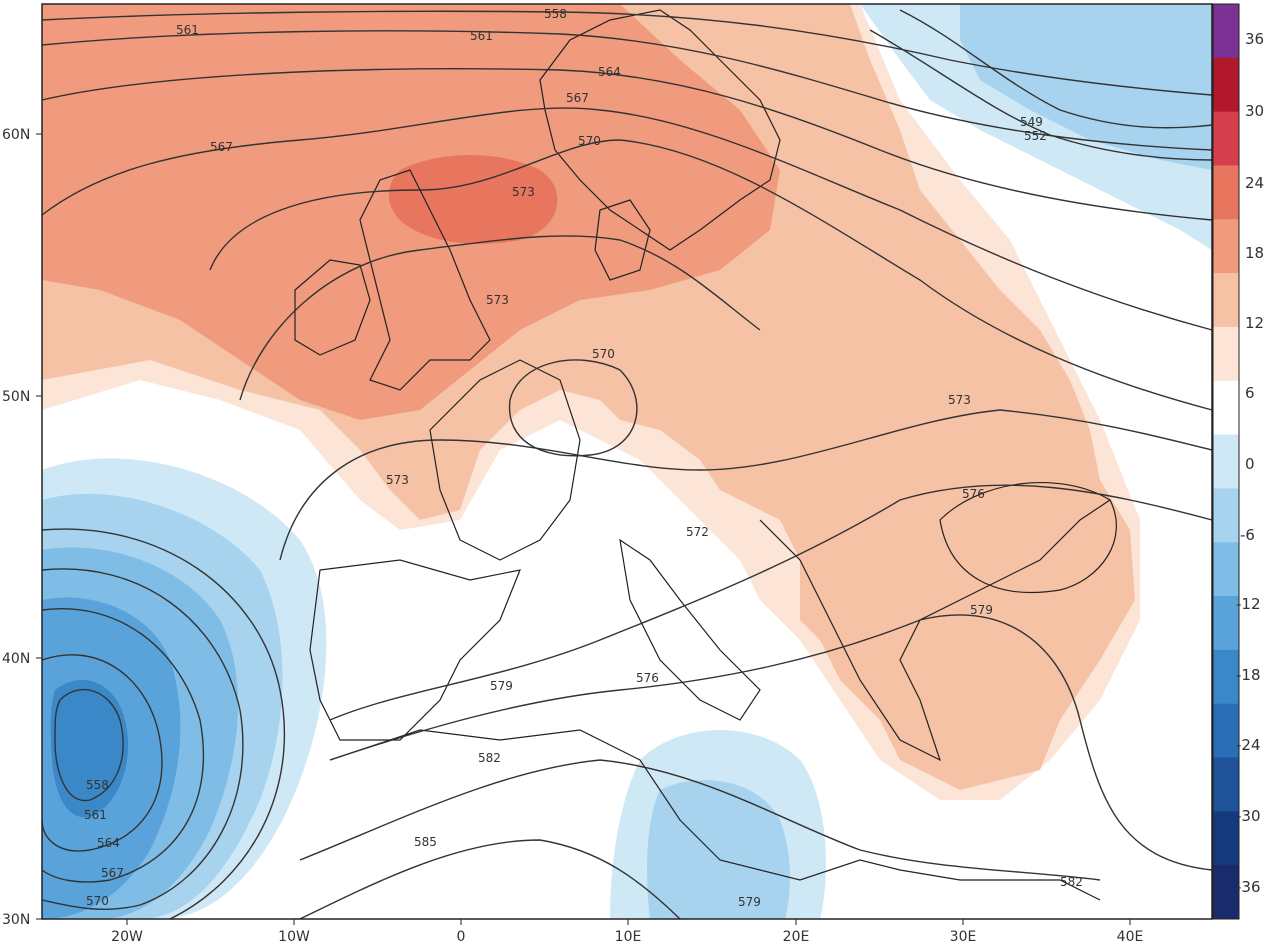 This screenshot has height=950, width=1280. I want to click on colorbar-label: 12, so click(1254, 323).